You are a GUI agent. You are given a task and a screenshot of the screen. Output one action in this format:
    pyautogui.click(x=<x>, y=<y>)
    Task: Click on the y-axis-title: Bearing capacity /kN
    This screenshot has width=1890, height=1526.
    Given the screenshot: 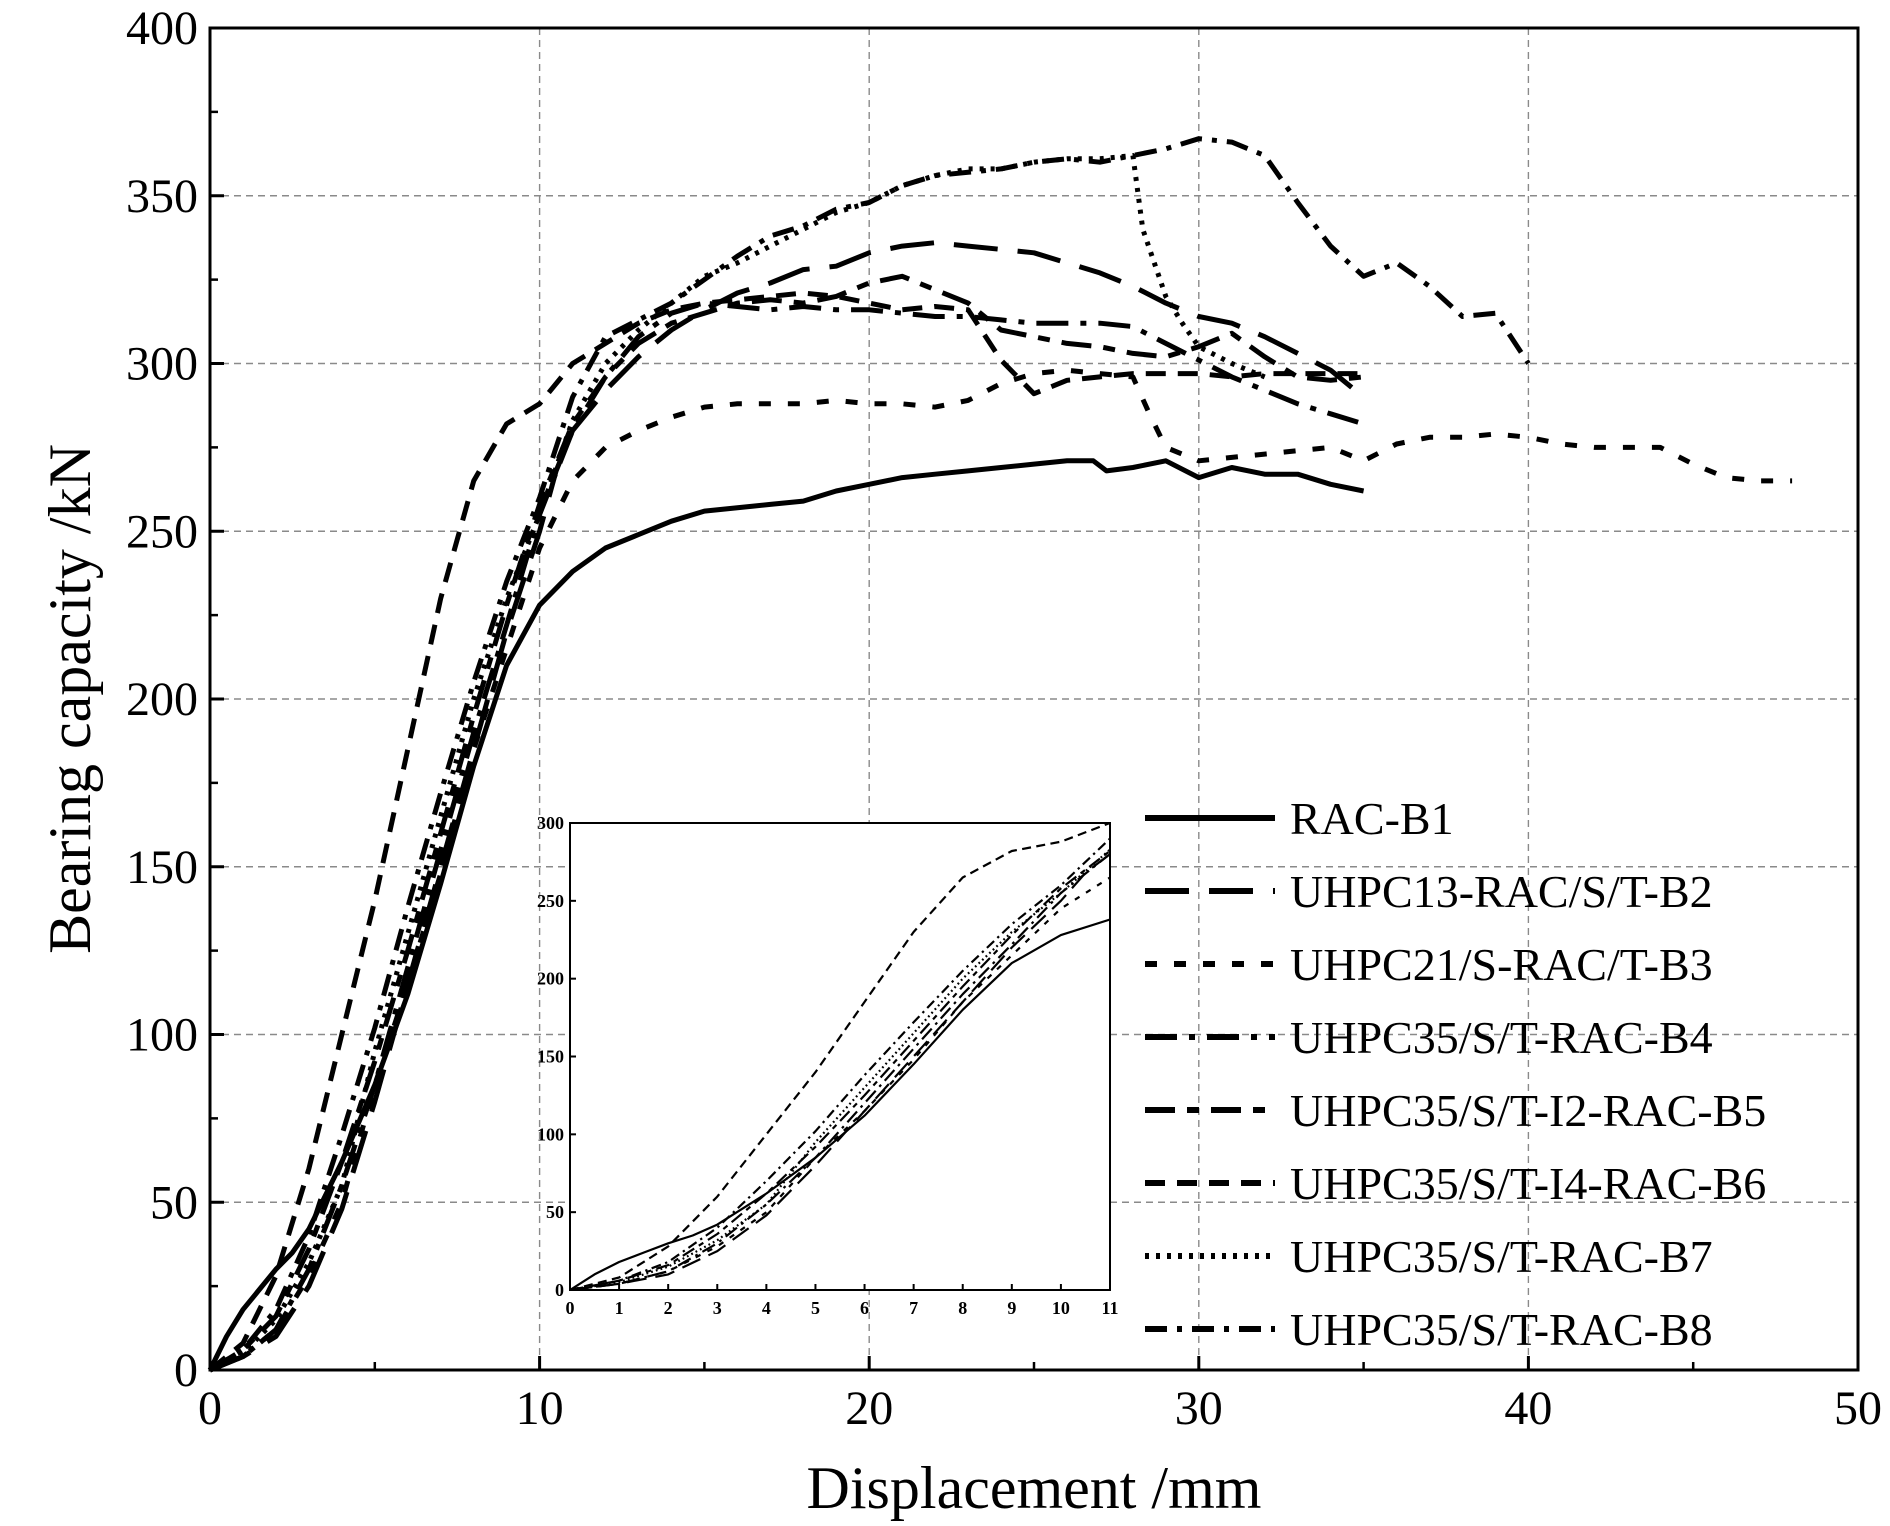 What is the action you would take?
    pyautogui.click(x=70, y=699)
    